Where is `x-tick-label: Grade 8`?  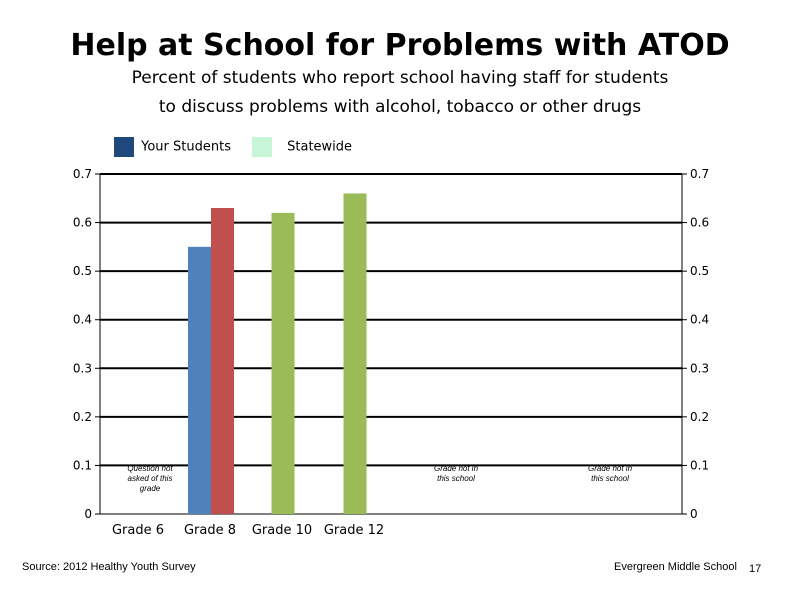
x-tick-label: Grade 8 is located at coordinates (210, 530).